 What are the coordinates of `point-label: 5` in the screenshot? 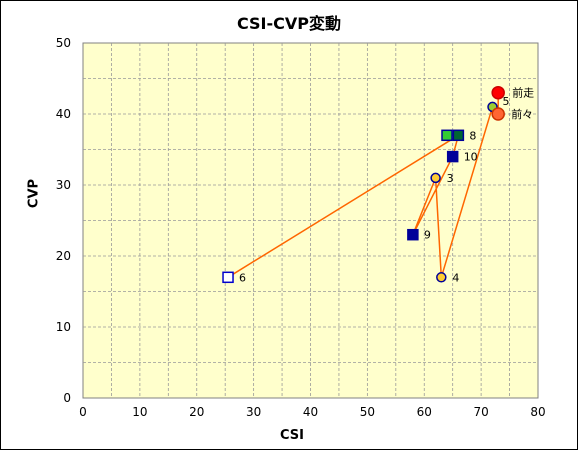 It's located at (506, 101).